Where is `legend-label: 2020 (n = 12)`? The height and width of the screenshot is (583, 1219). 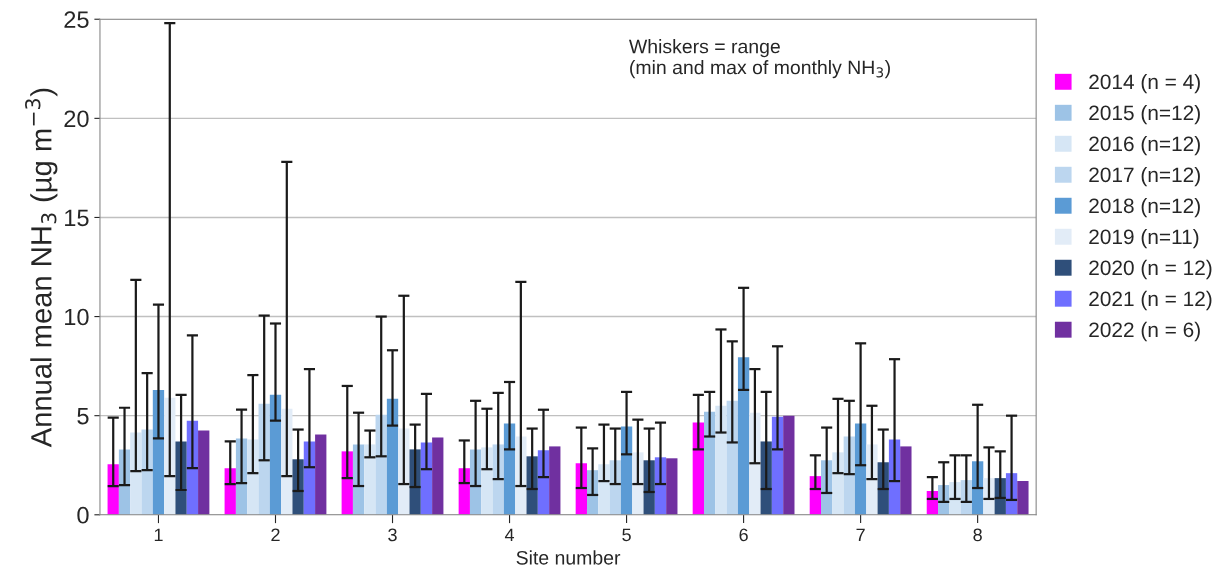 legend-label: 2020 (n = 12) is located at coordinates (1150, 269).